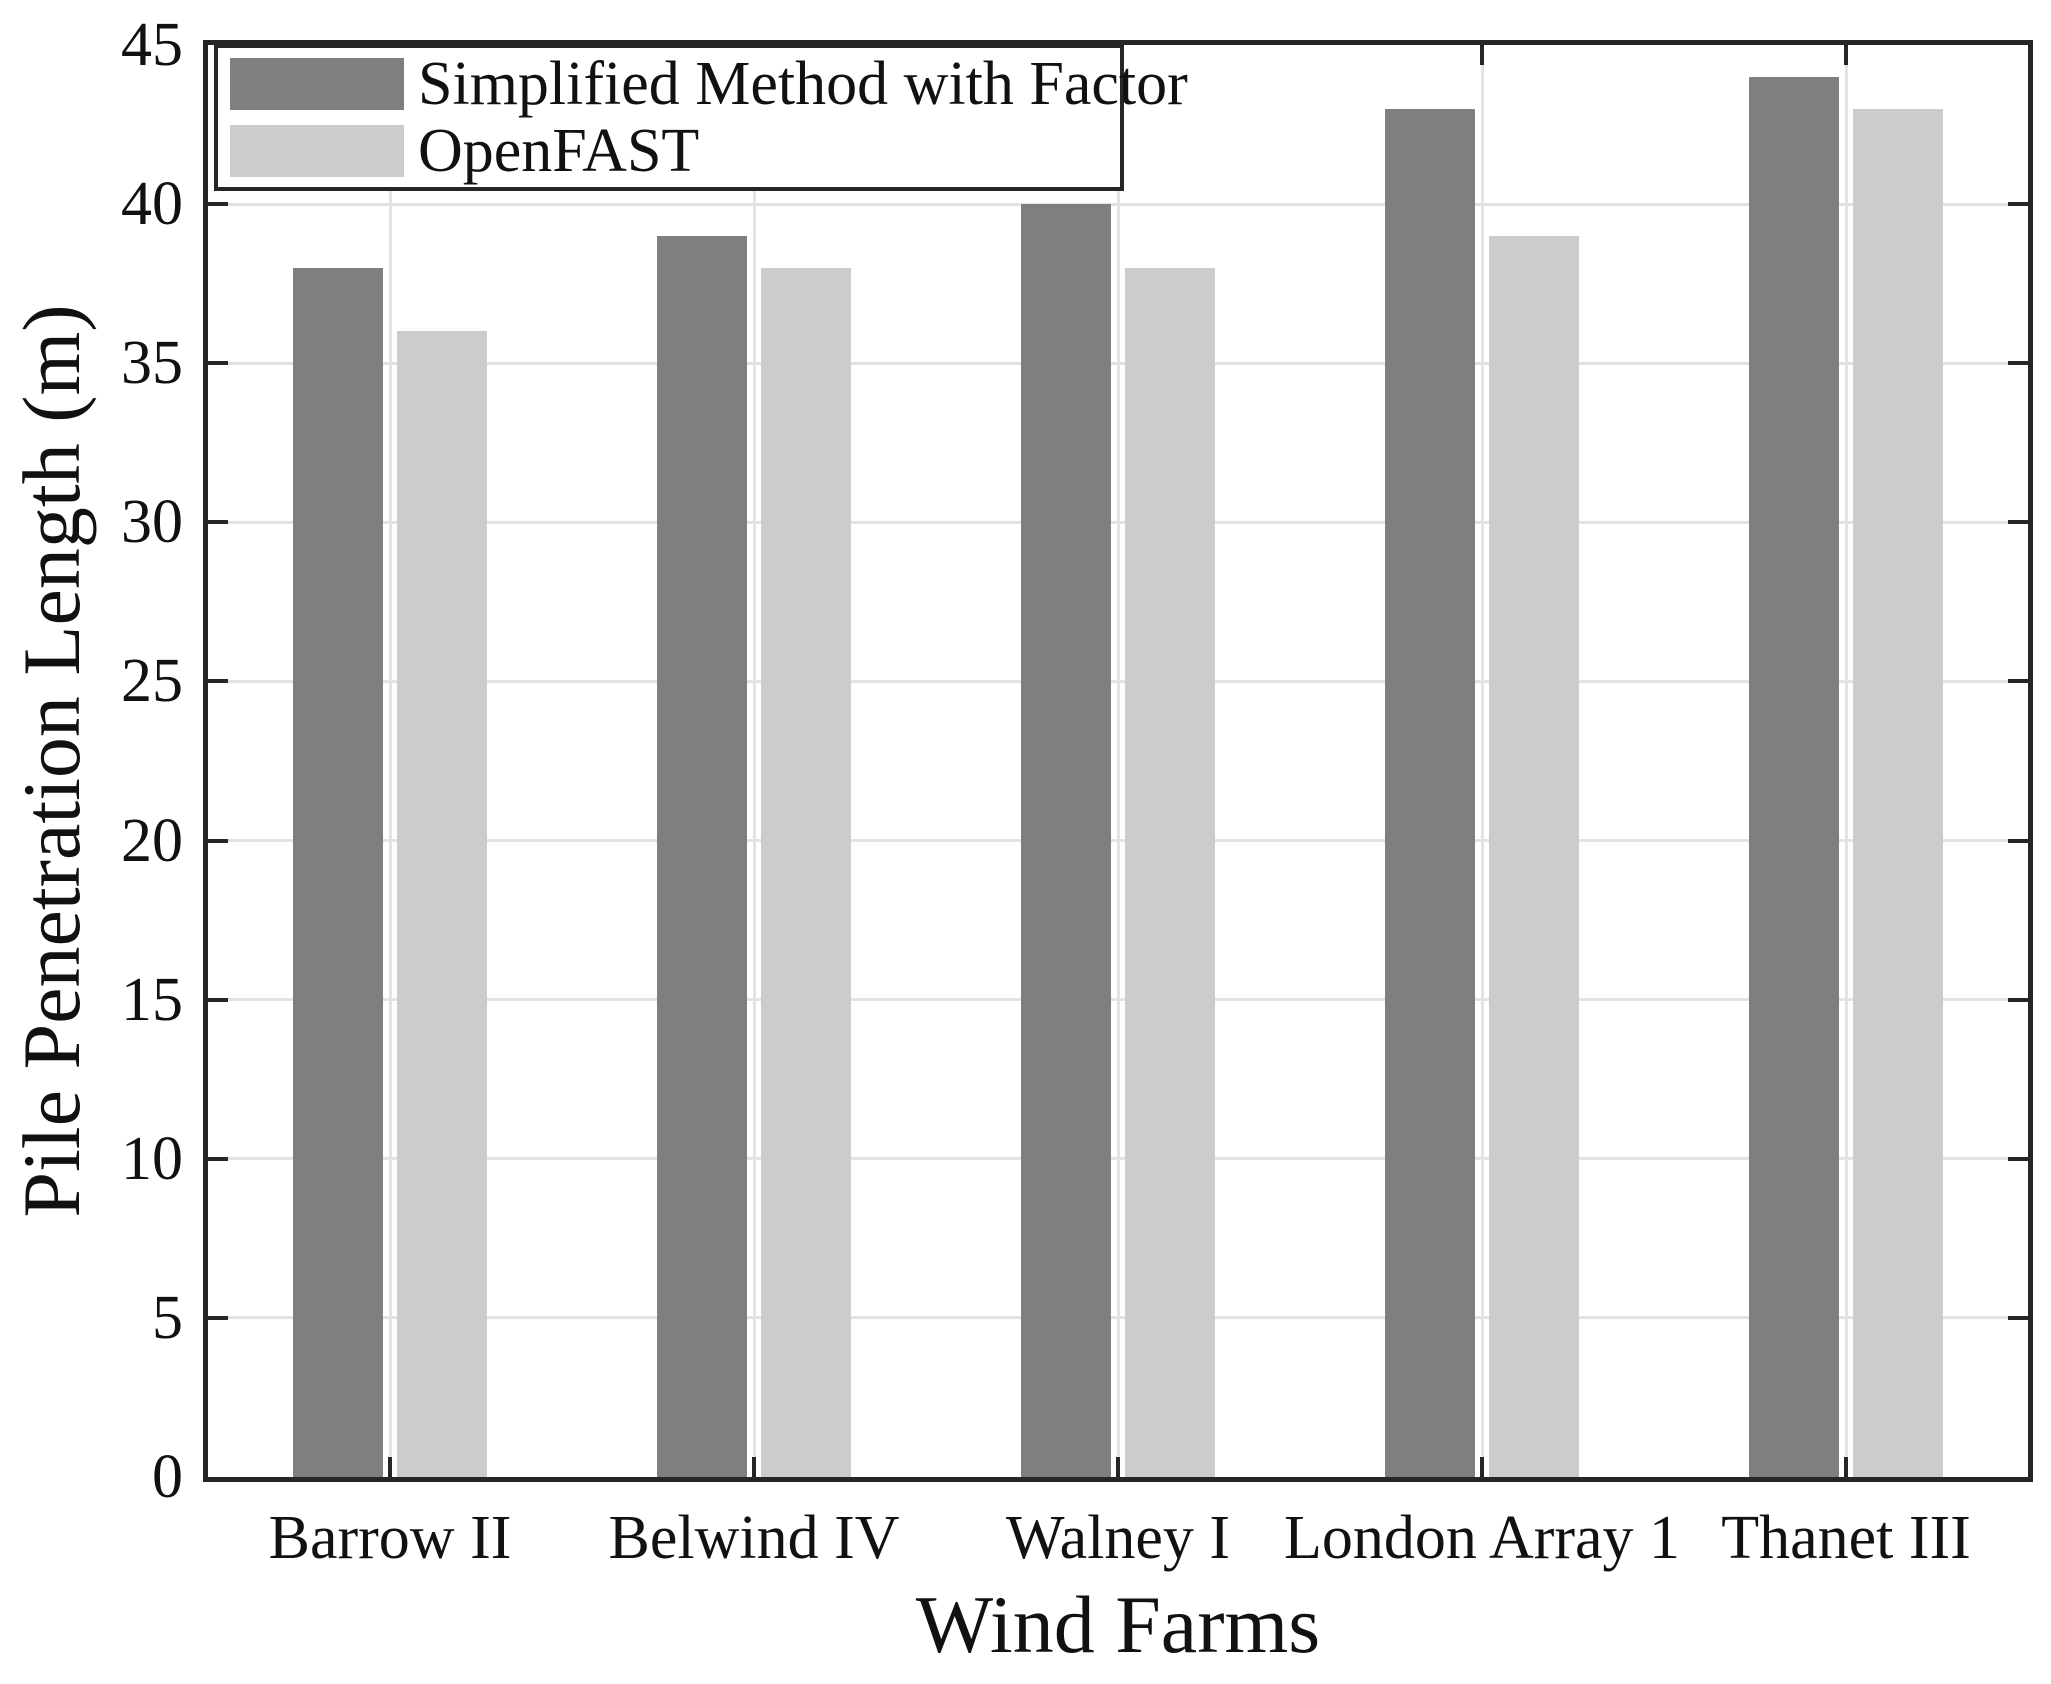  What do you see at coordinates (167, 1477) in the screenshot?
I see `y-tick-label: 0` at bounding box center [167, 1477].